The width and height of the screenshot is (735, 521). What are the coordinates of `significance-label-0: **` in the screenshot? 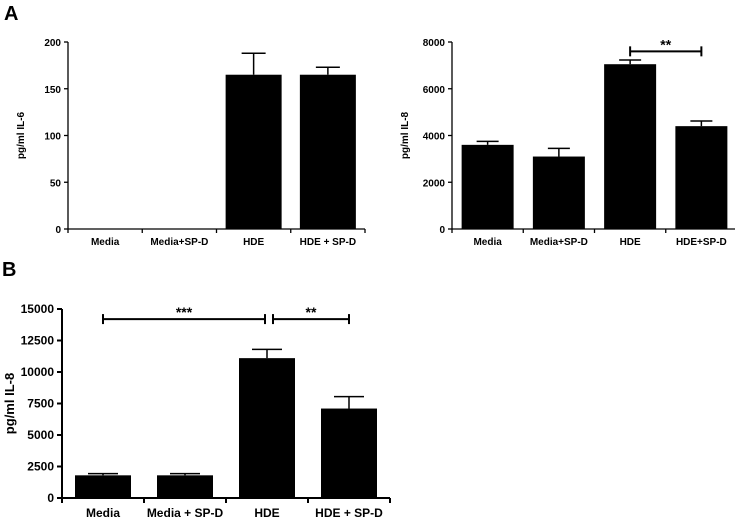 It's located at (665, 44).